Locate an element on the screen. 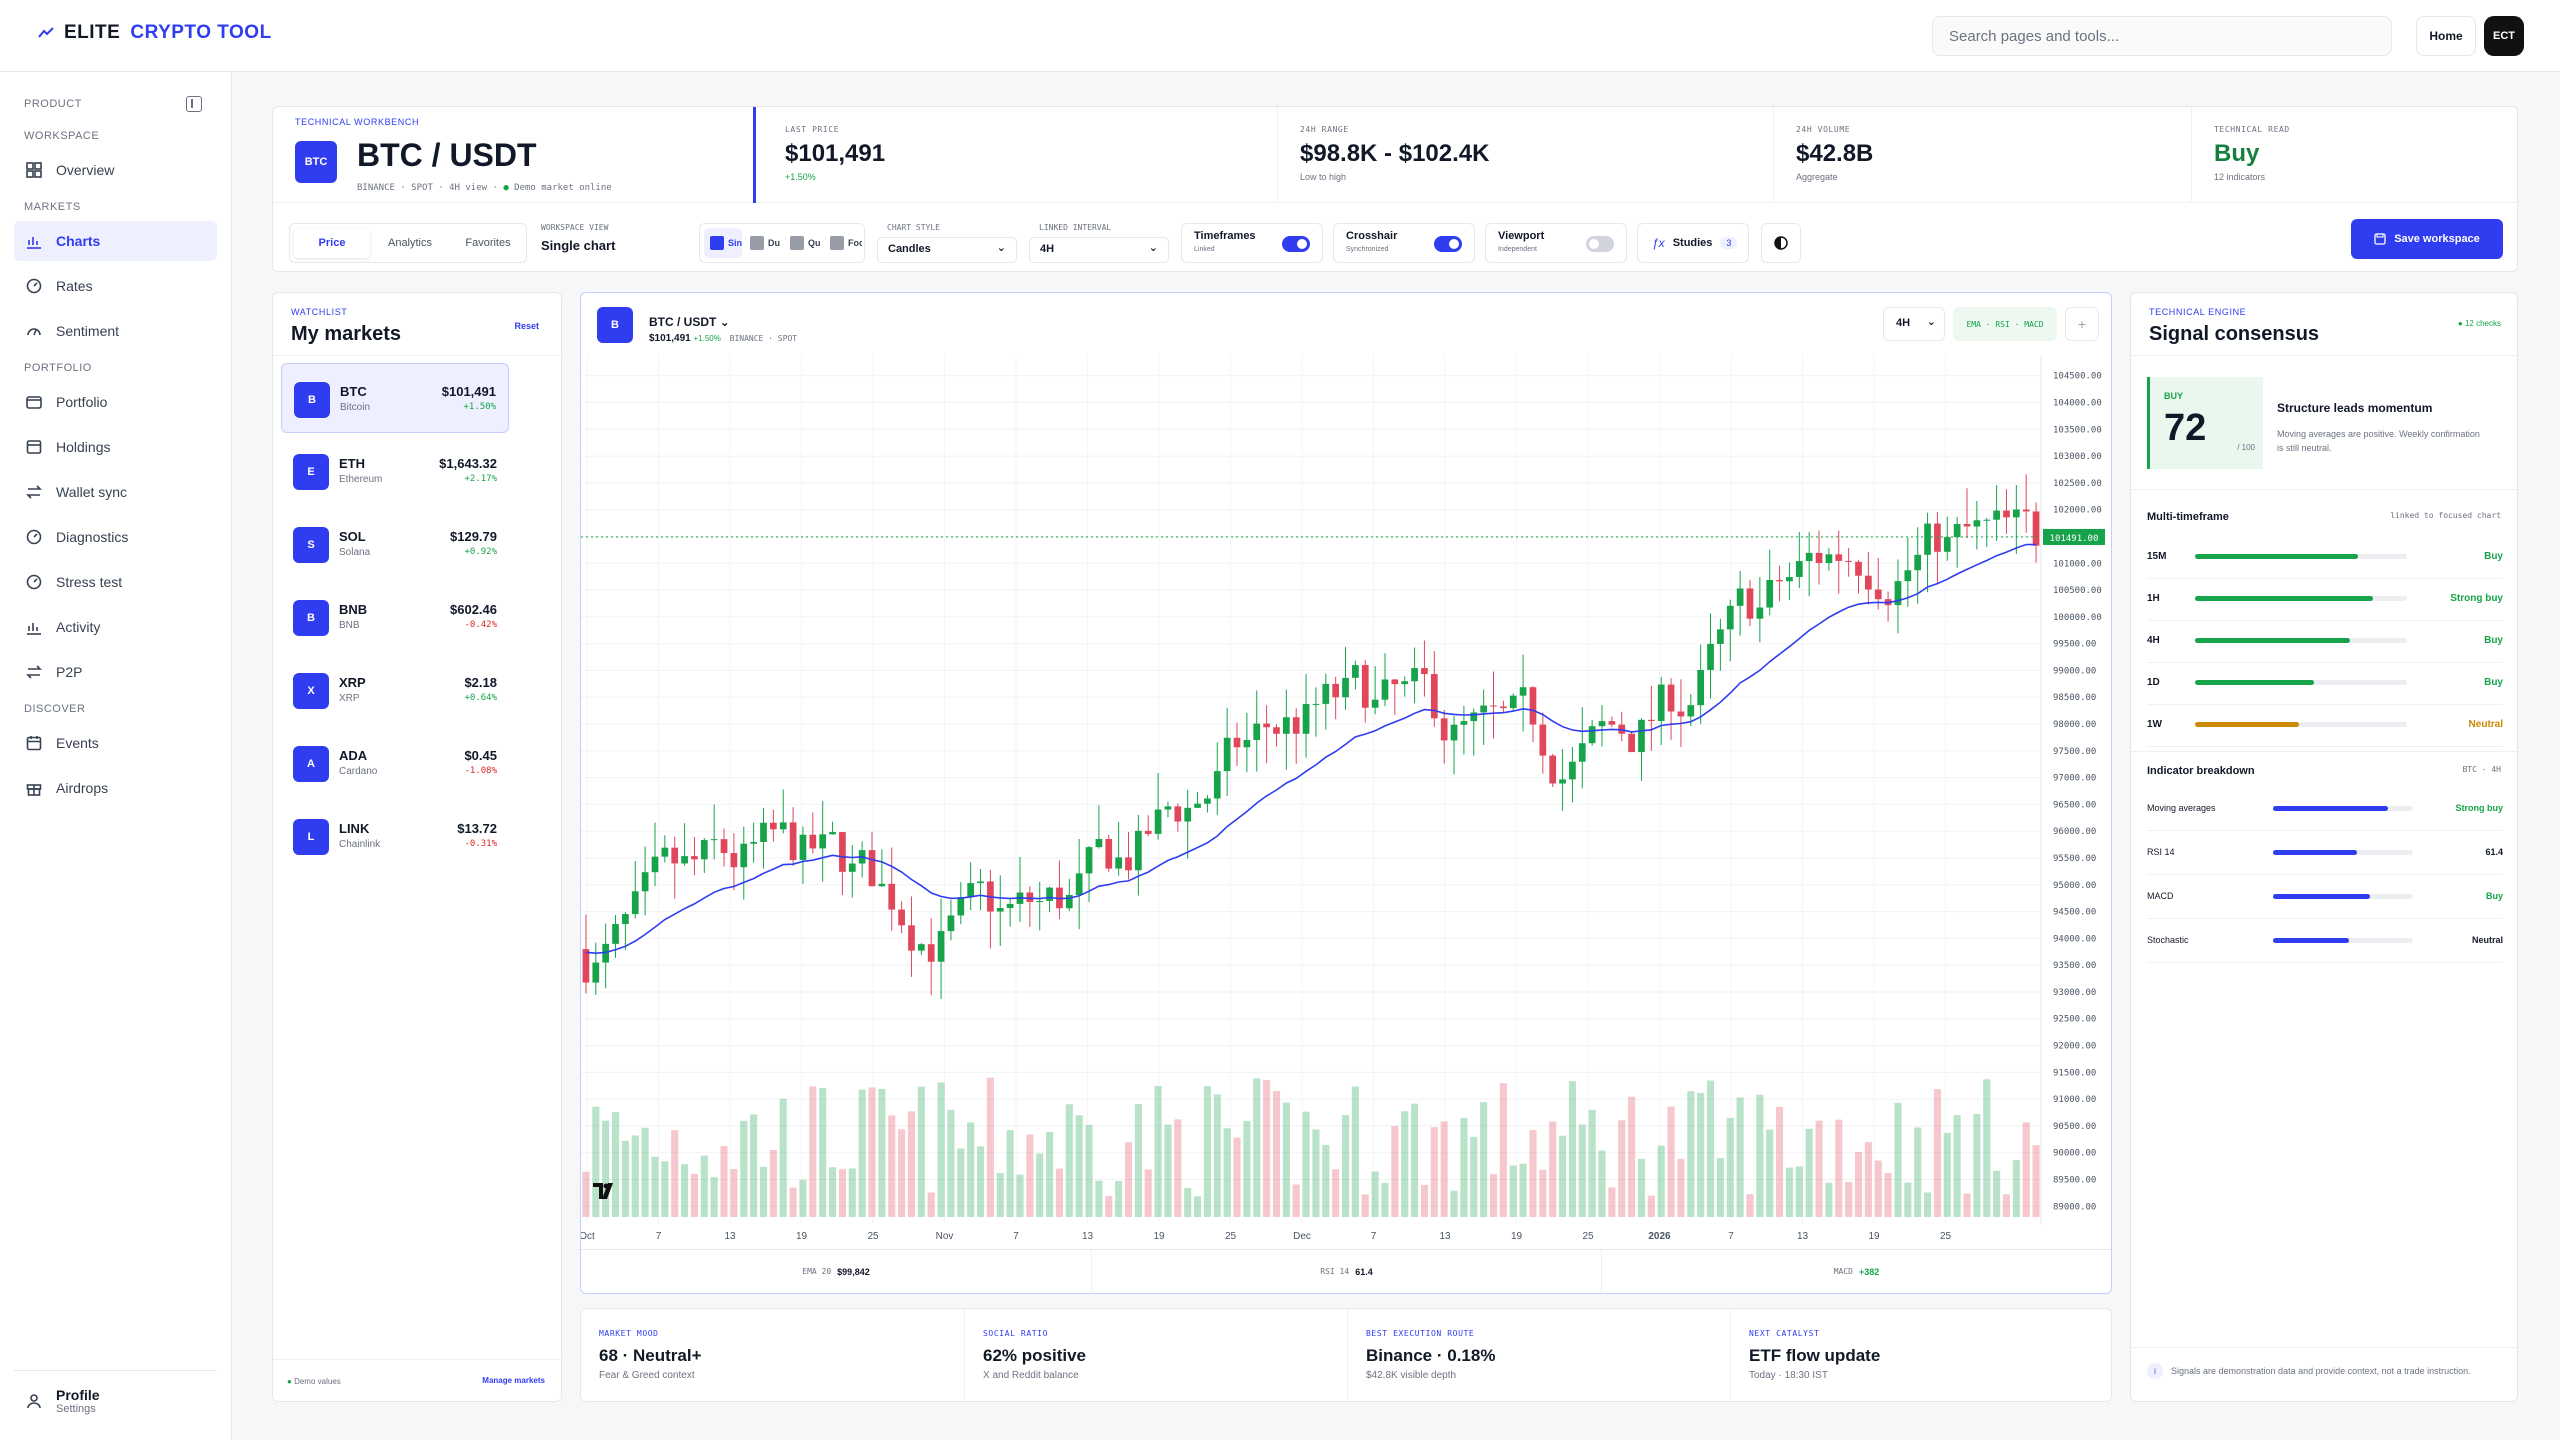 The height and width of the screenshot is (1440, 2560). layout-switcher: Sin Du Qu Focu is located at coordinates (782, 243).